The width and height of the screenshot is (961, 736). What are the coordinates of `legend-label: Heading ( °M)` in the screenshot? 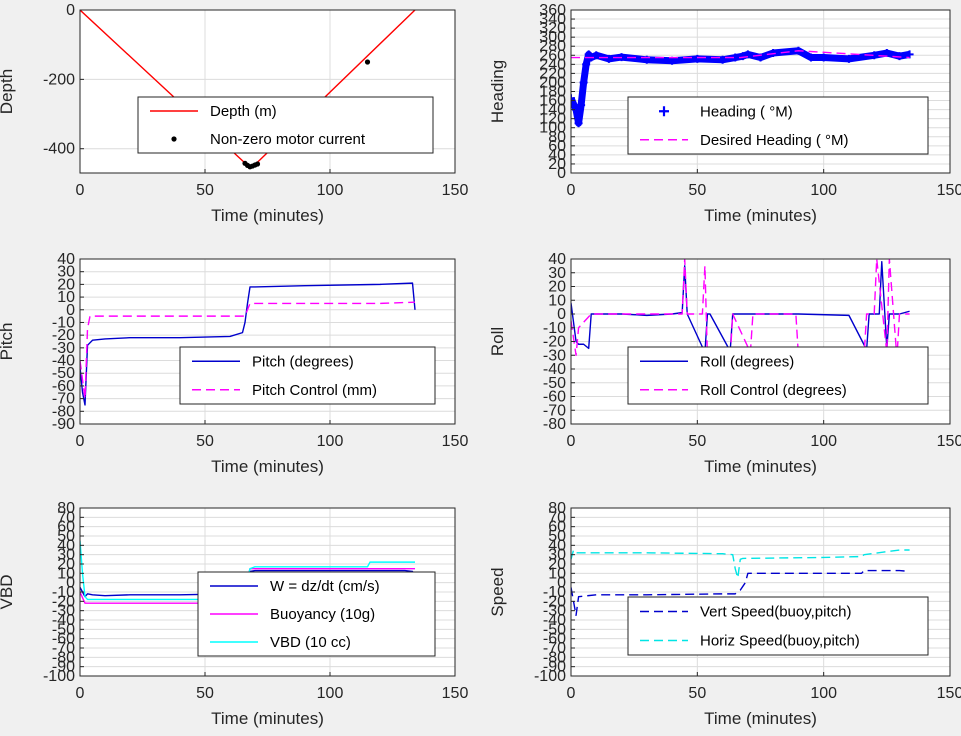 It's located at (746, 111).